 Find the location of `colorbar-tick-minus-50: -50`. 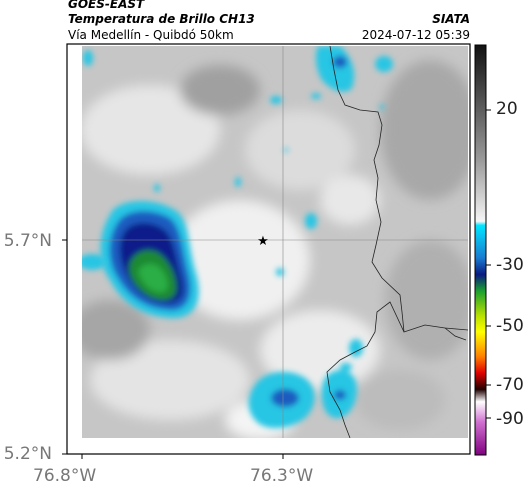

colorbar-tick-minus-50: -50 is located at coordinates (510, 326).